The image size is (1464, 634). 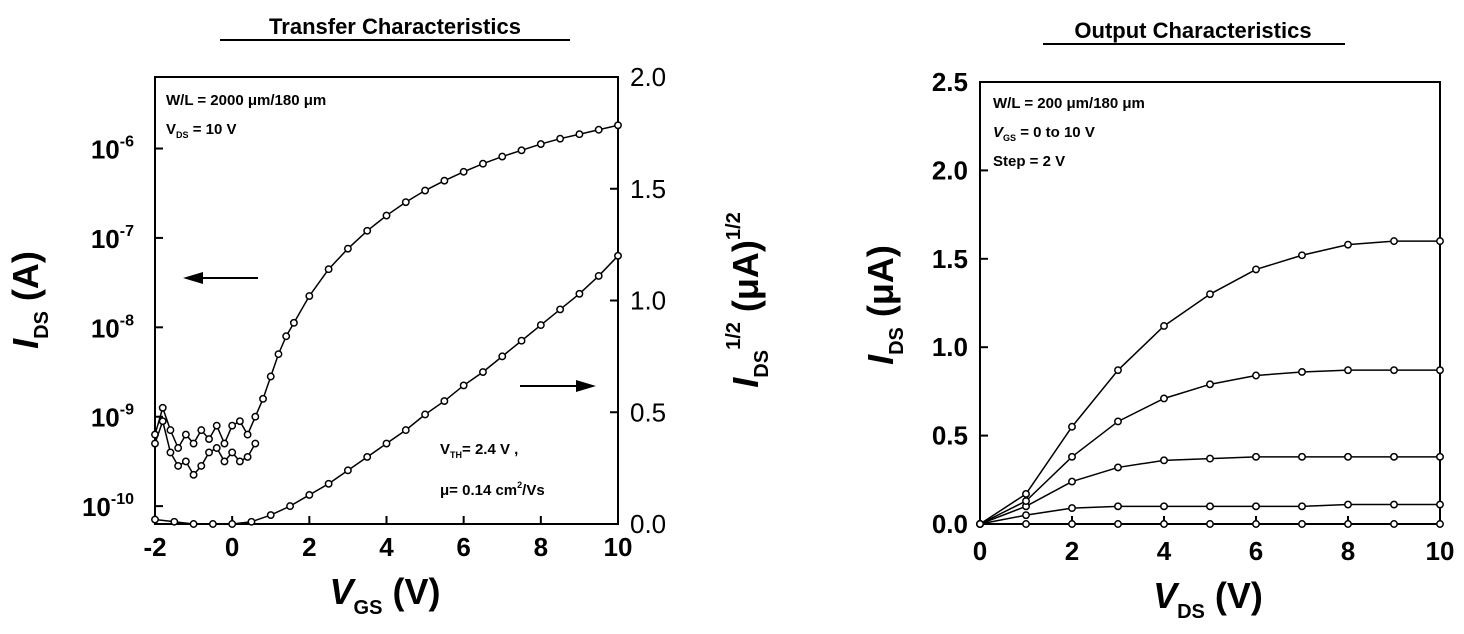 I want to click on transfer-vds-rest: = 10 V, so click(x=213, y=129).